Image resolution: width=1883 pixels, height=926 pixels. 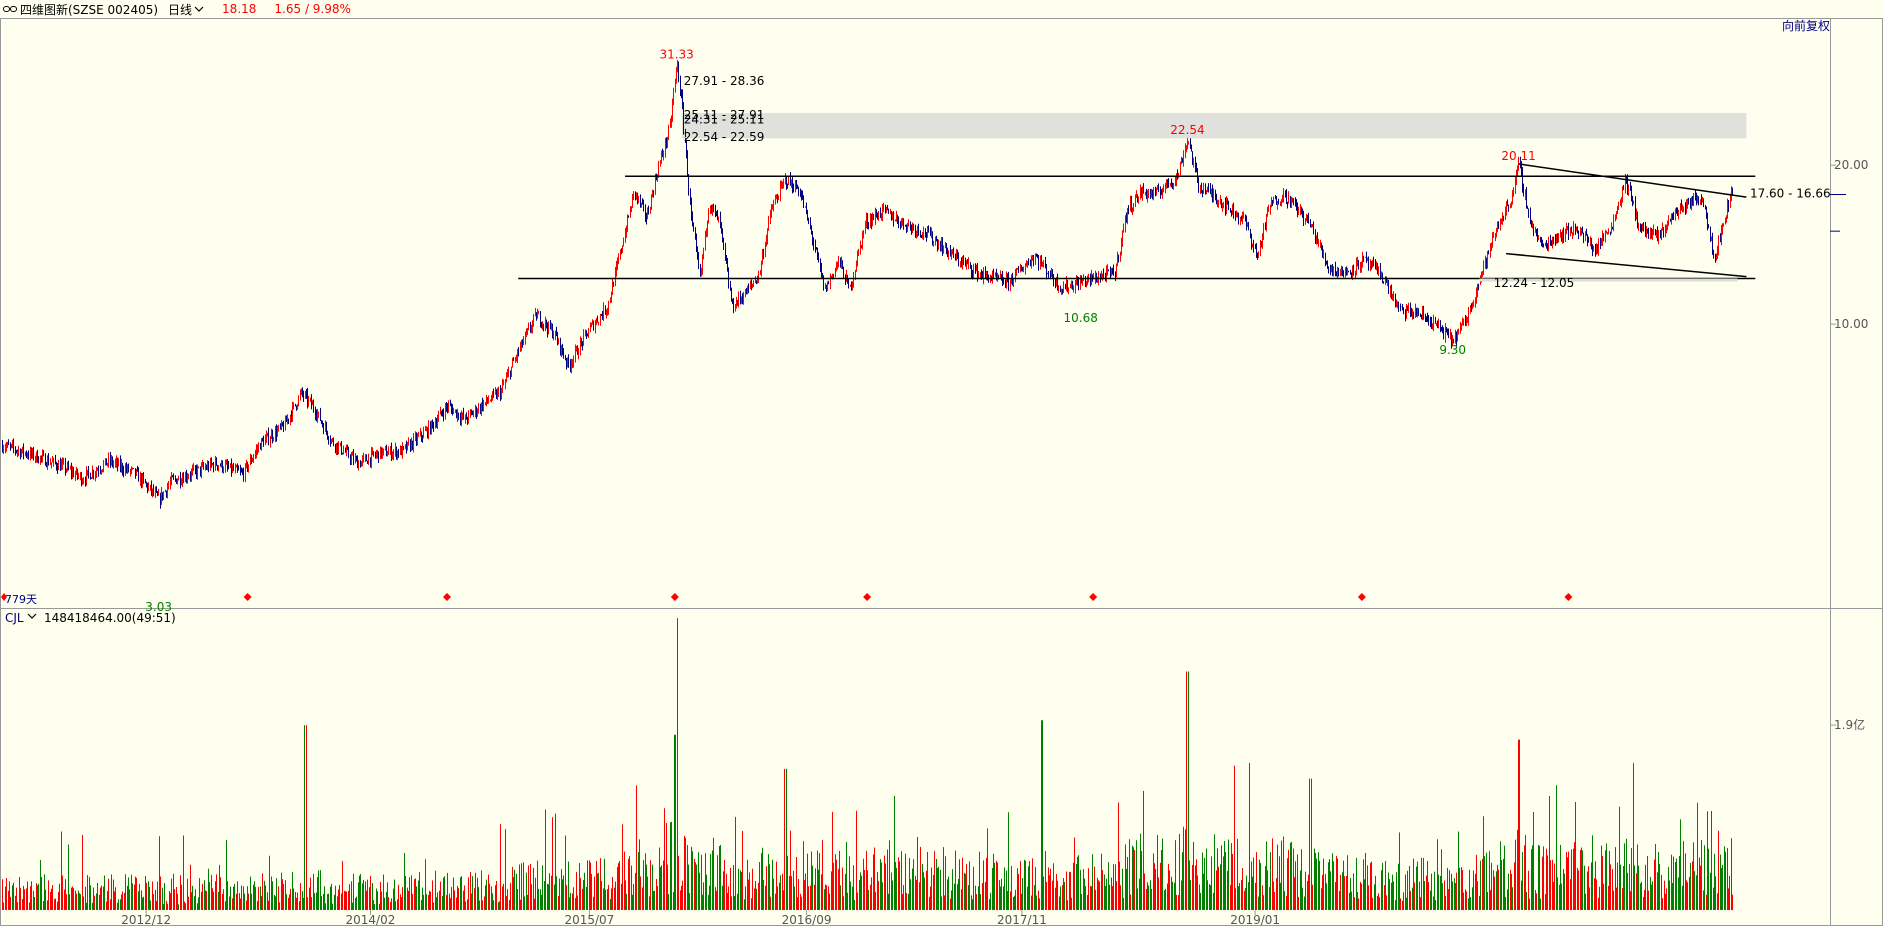 What do you see at coordinates (1022, 919) in the screenshot?
I see `date-tick-label: 2017/11` at bounding box center [1022, 919].